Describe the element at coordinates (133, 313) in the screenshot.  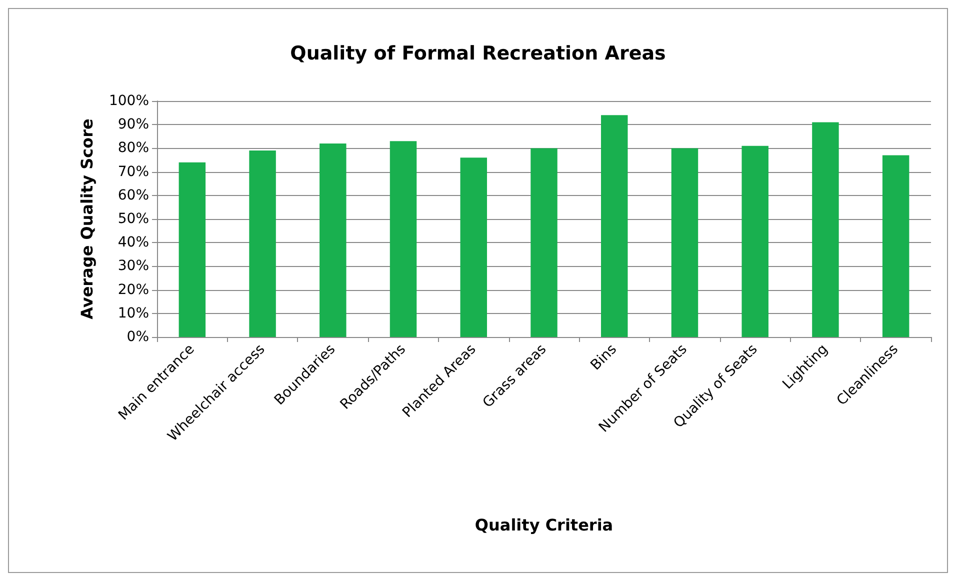
I see `y-tick-label: 10%` at that location.